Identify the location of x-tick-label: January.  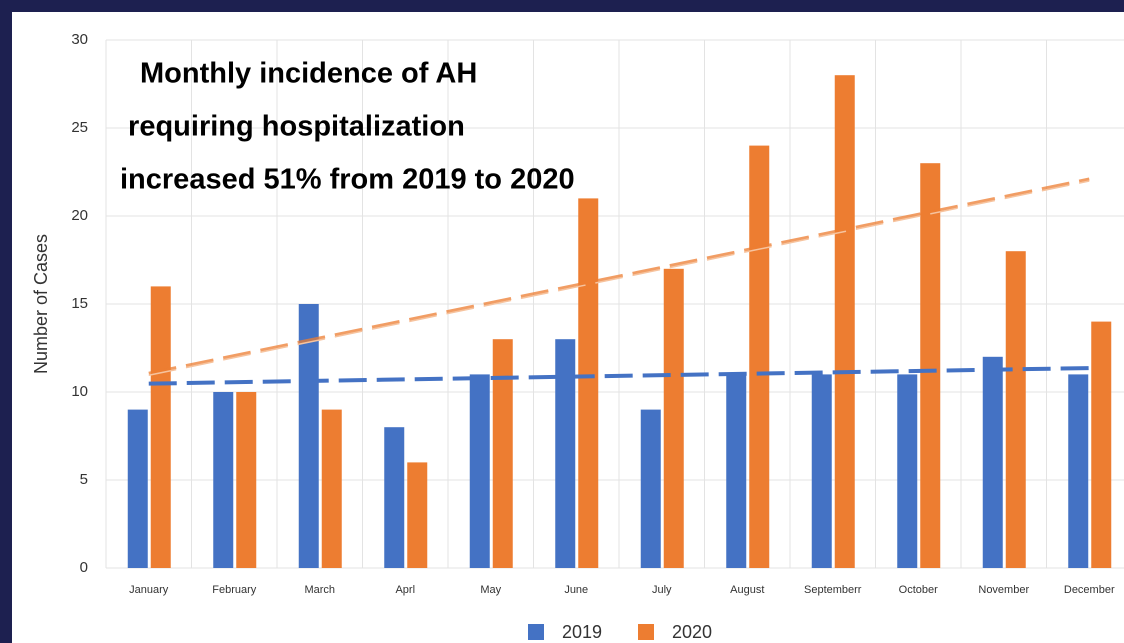
(149, 590).